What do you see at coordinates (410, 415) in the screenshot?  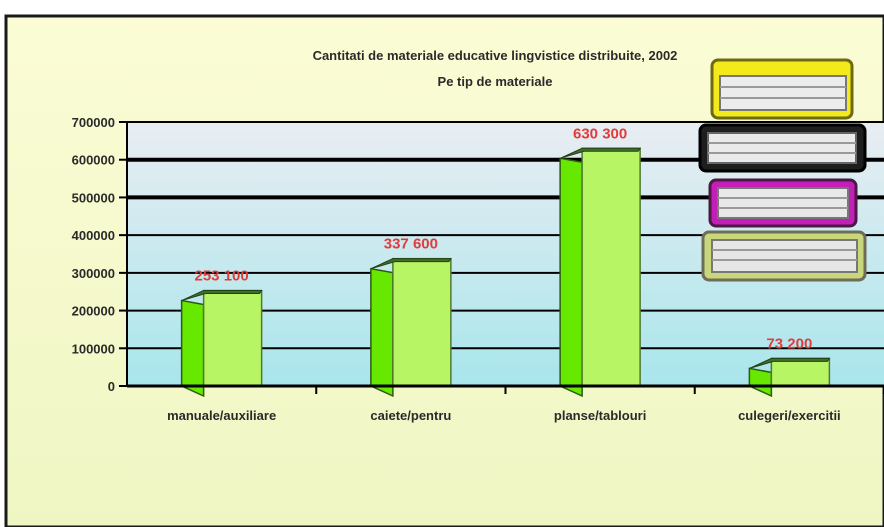 I see `x-tick-label: caiete/pentru` at bounding box center [410, 415].